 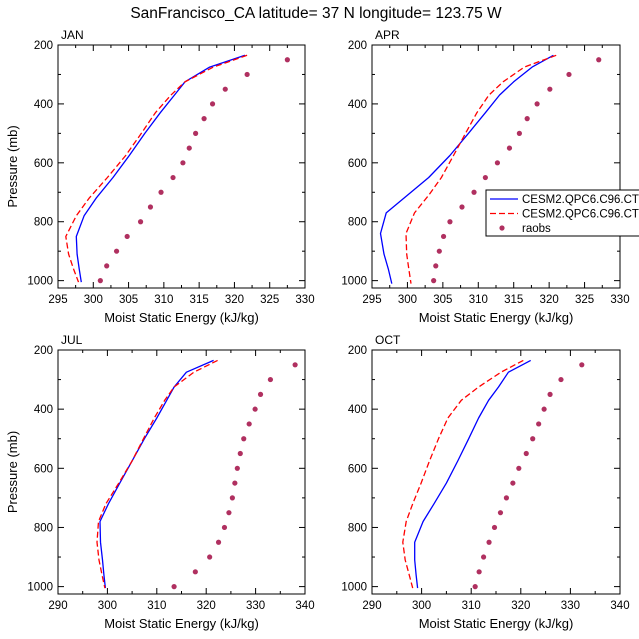 I want to click on legend-label: CESM2.QPC6.C96.CTL, so click(x=580, y=200).